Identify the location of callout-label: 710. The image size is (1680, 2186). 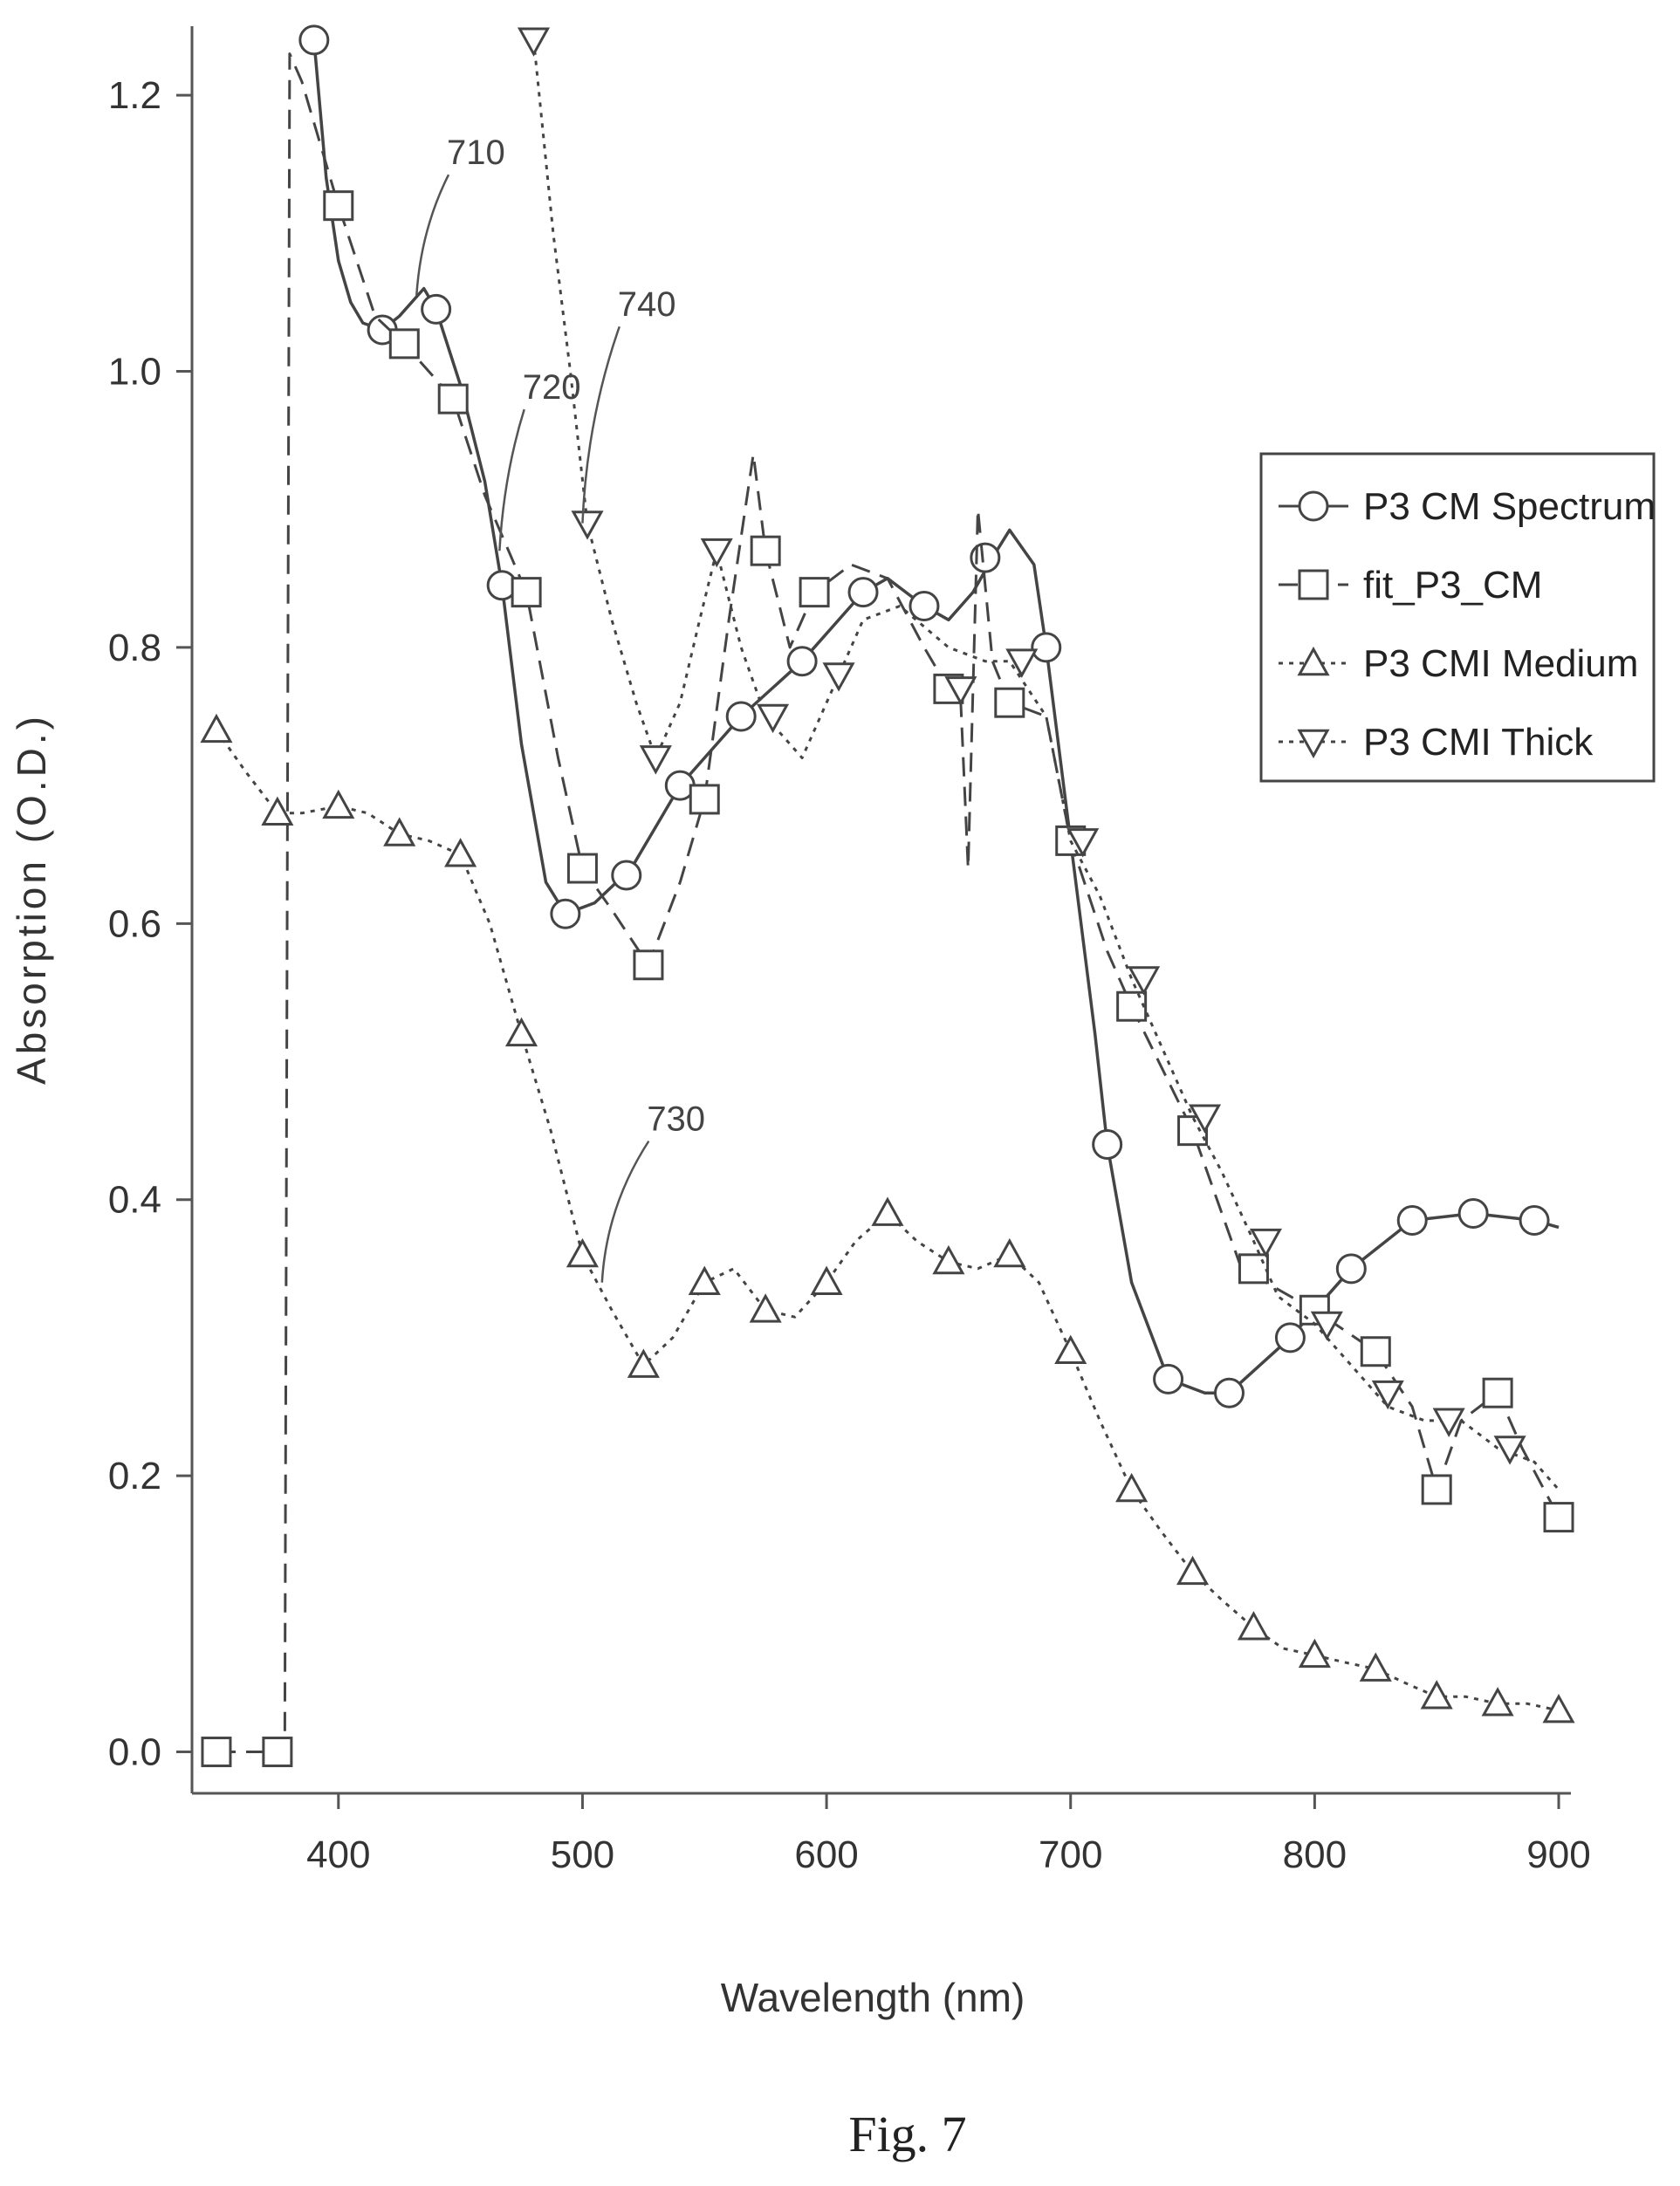
(476, 153).